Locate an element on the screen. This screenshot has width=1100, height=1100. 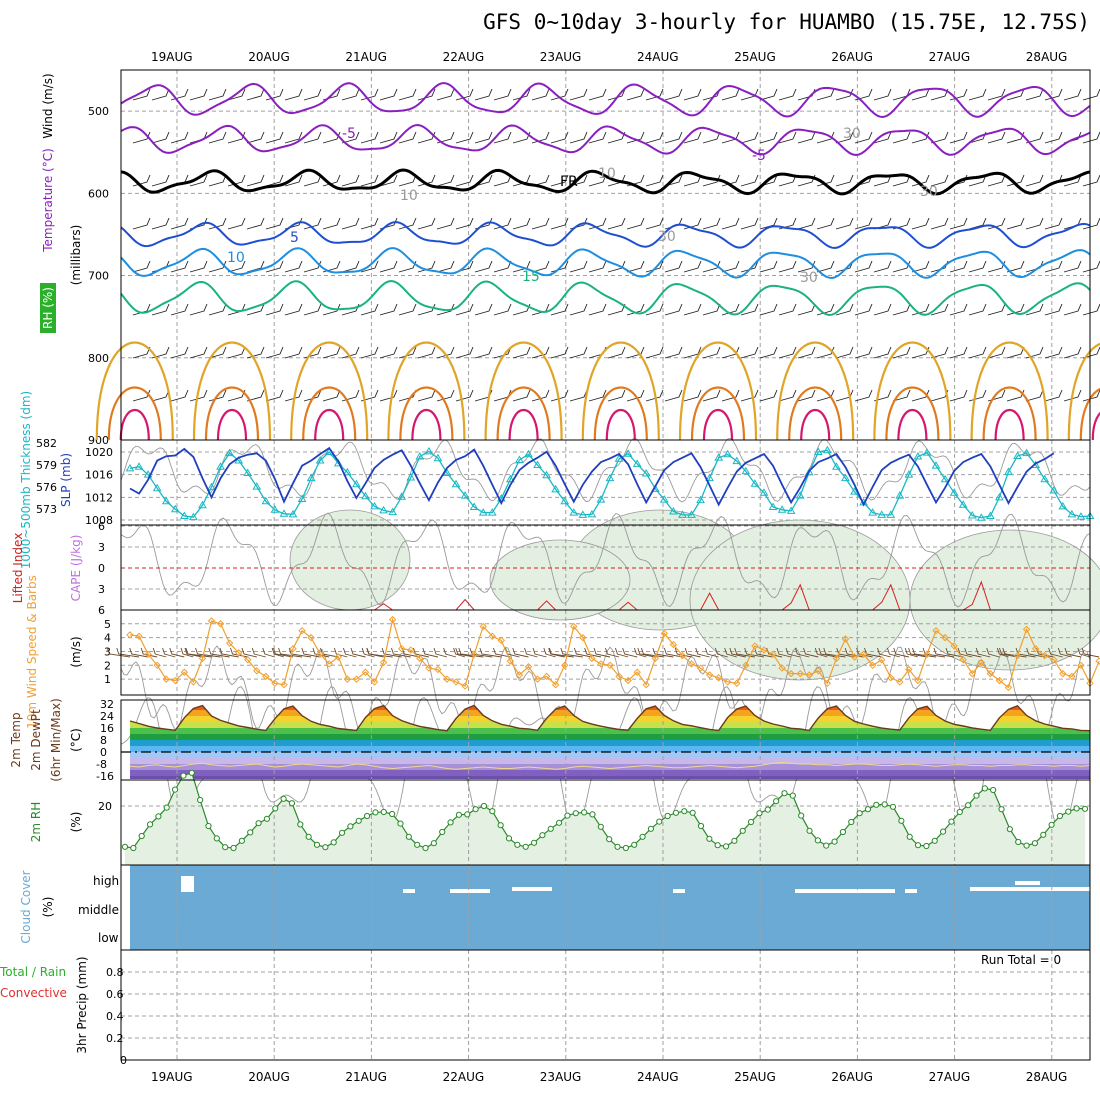
cape-axis-label: CAPE (J/kg) is located at coordinates (76, 568).